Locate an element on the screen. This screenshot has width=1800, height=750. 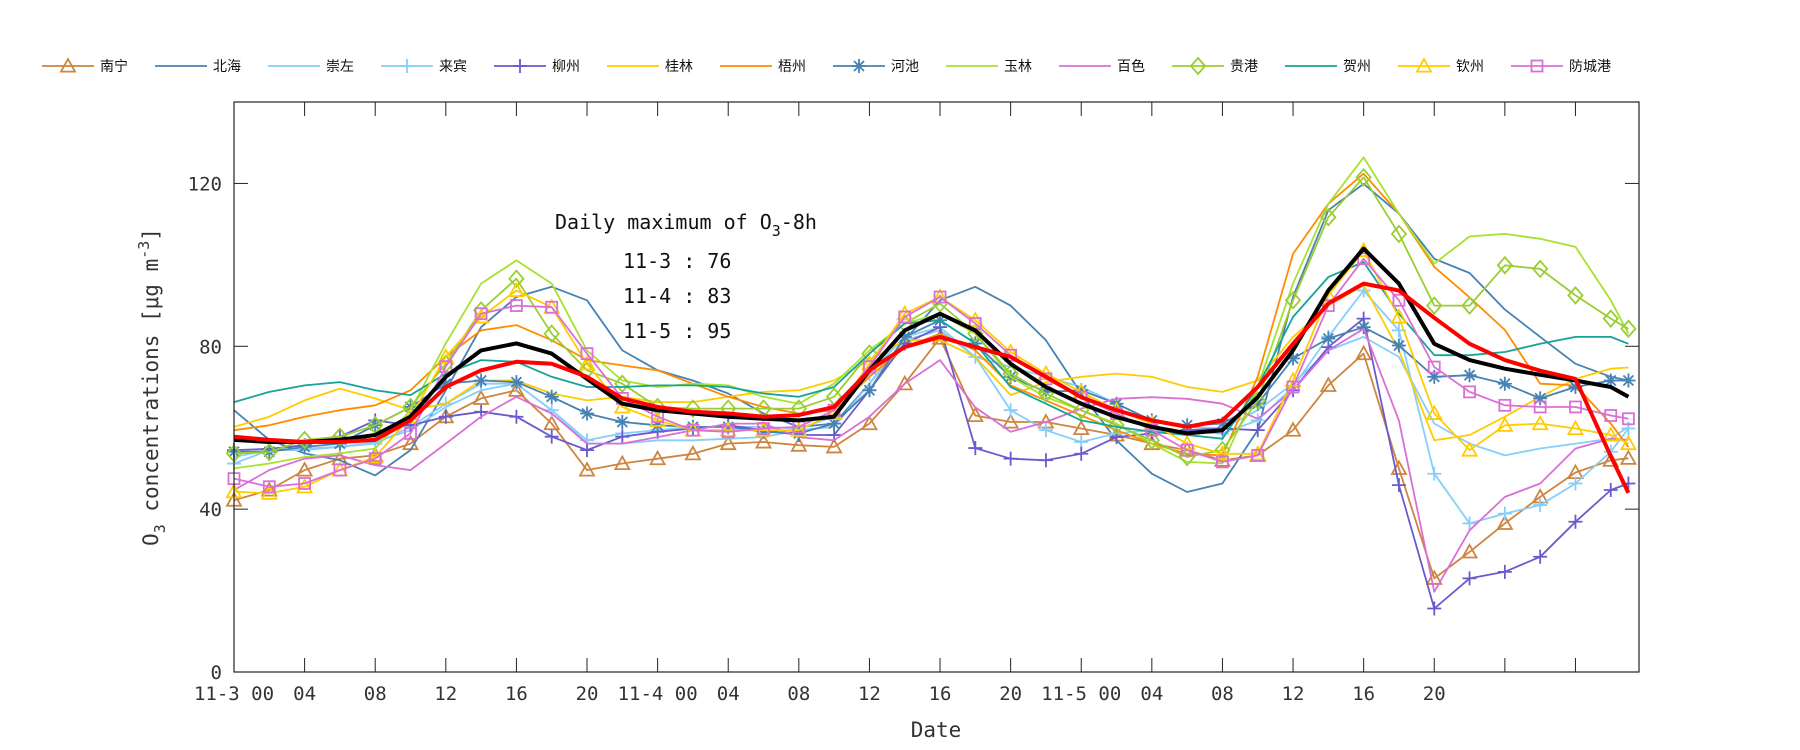
legend-item: 百色 is located at coordinates (1102, 66).